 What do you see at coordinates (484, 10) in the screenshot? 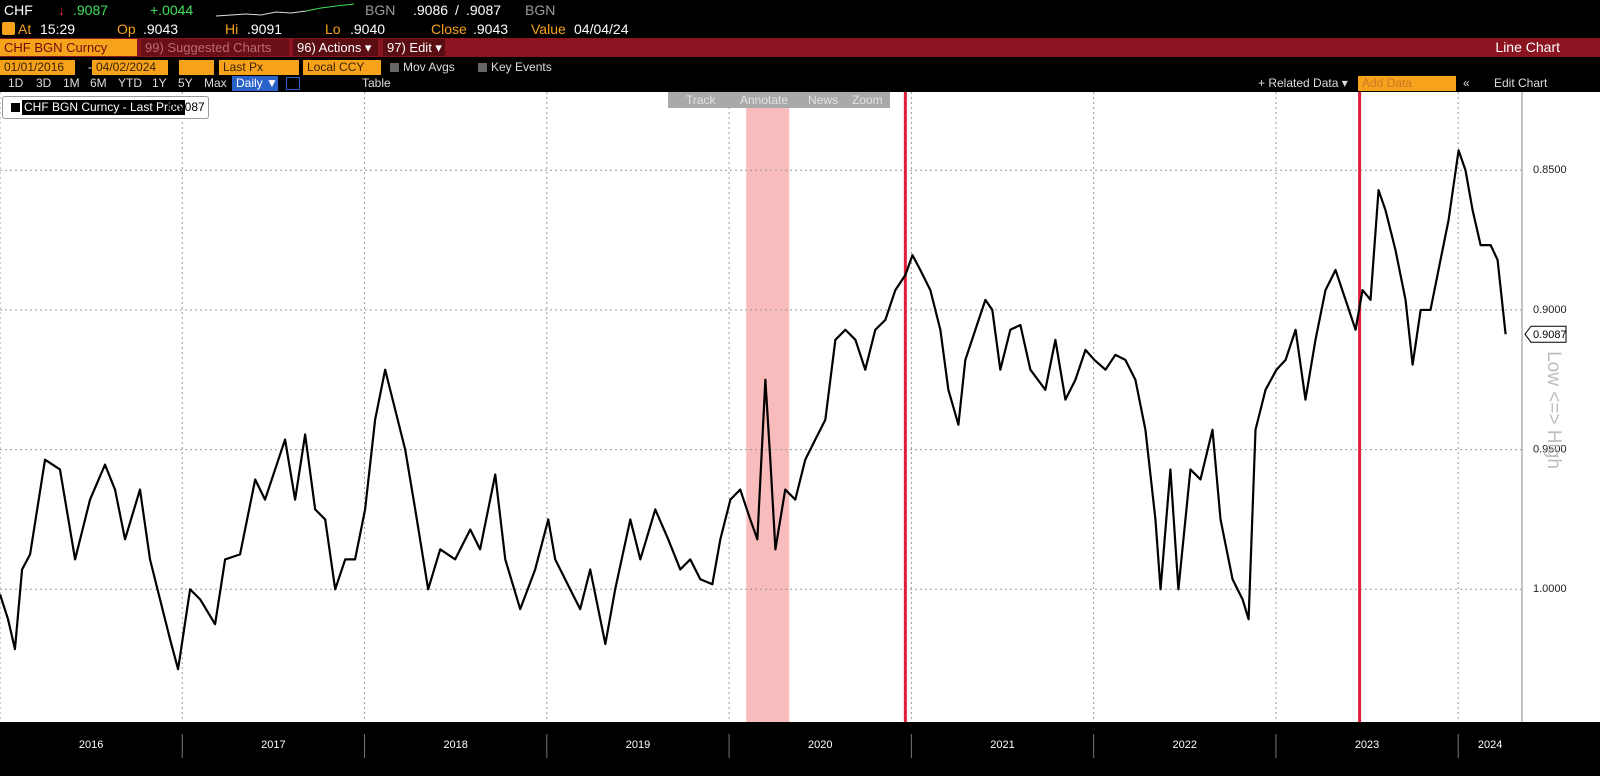
I see `ask: .9087` at bounding box center [484, 10].